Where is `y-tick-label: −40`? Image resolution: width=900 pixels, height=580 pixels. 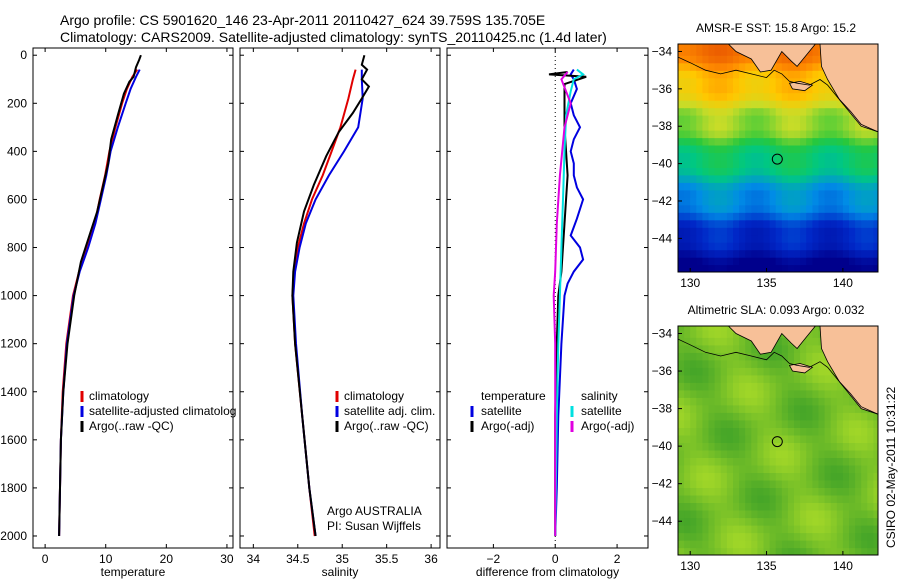 y-tick-label: −40 is located at coordinates (662, 446).